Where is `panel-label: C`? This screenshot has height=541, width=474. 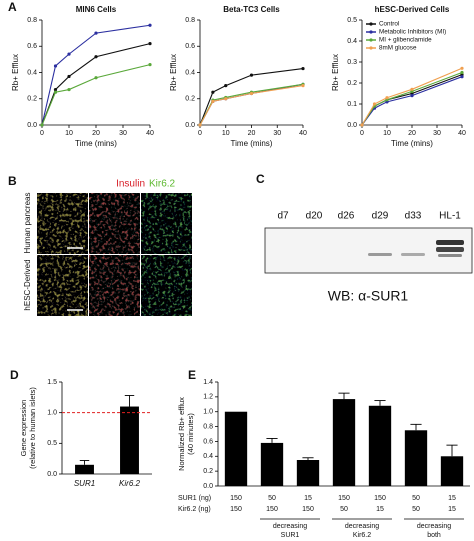 panel-label: C is located at coordinates (260, 179).